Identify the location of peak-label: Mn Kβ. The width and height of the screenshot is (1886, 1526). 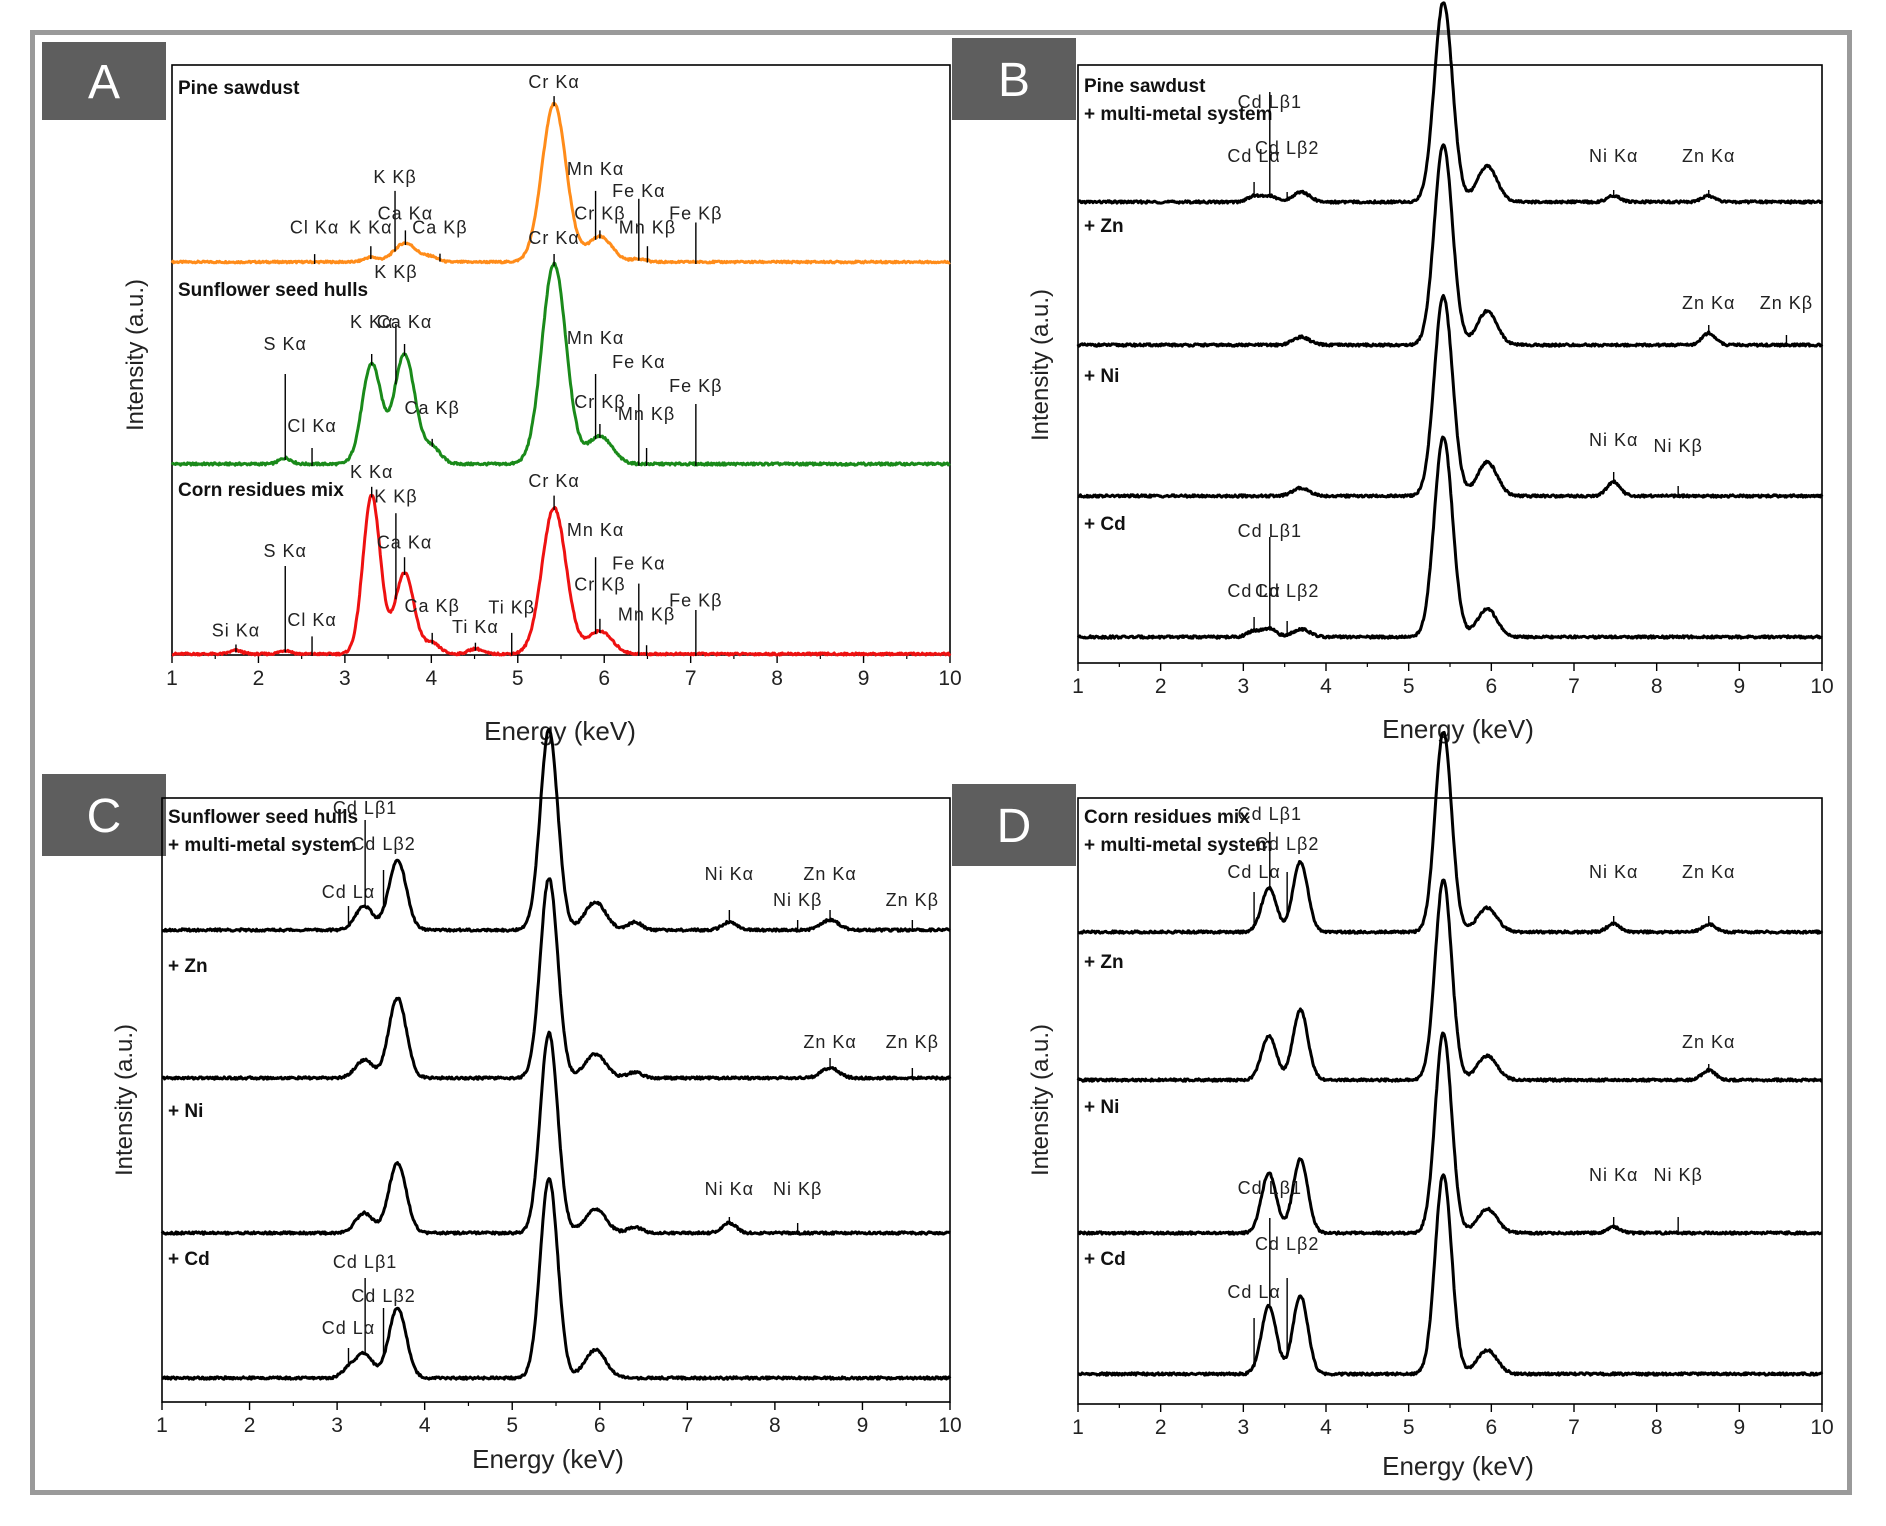
(646, 414).